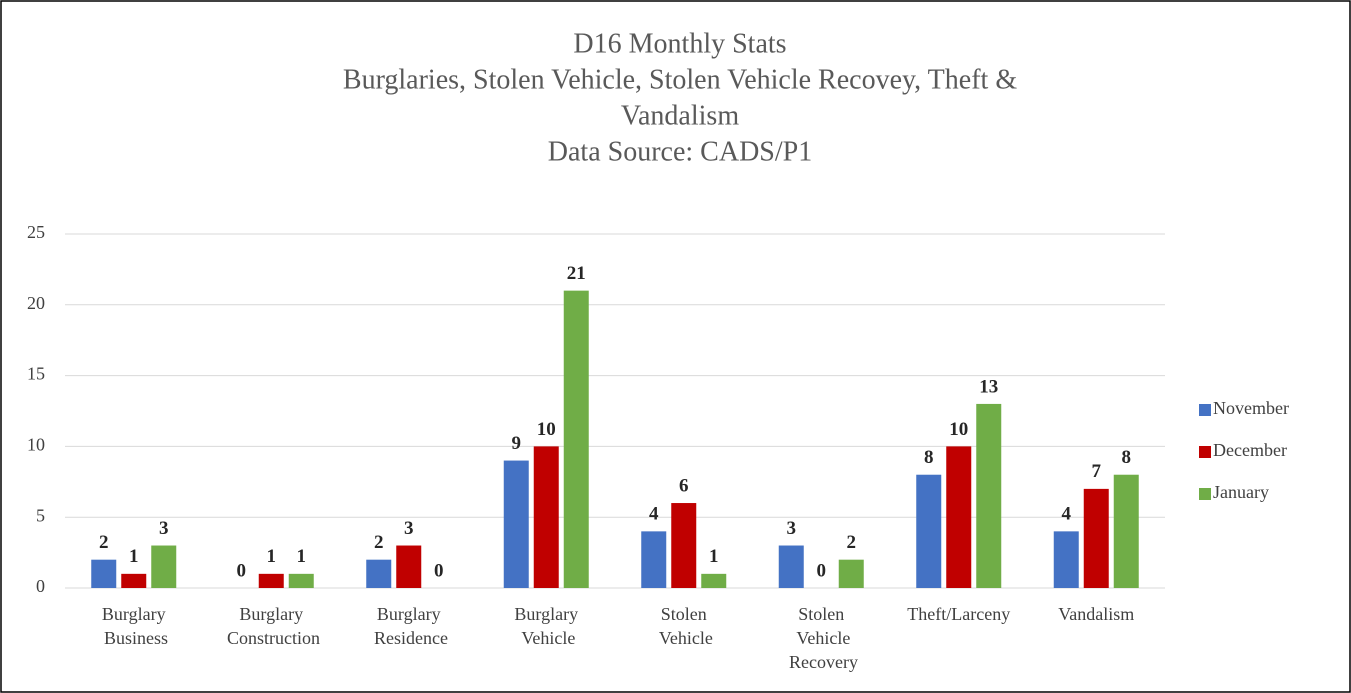  What do you see at coordinates (546, 626) in the screenshot?
I see `x-tick-label: Burglary Vehicle` at bounding box center [546, 626].